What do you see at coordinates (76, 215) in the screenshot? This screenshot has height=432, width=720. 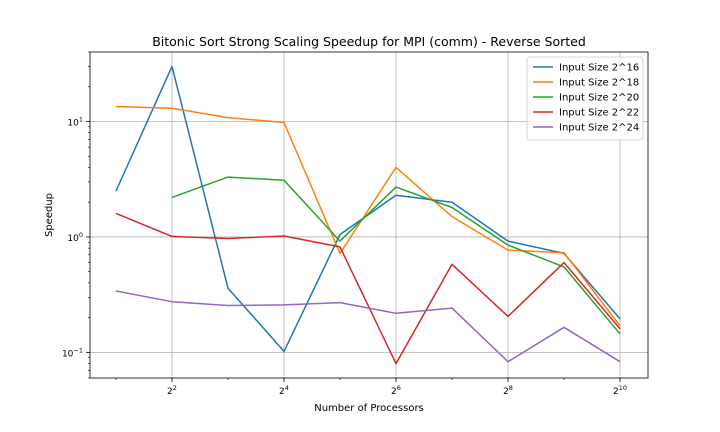 I see `y-axis-ticks: 10⁻¹ 10⁰ 10¹` at bounding box center [76, 215].